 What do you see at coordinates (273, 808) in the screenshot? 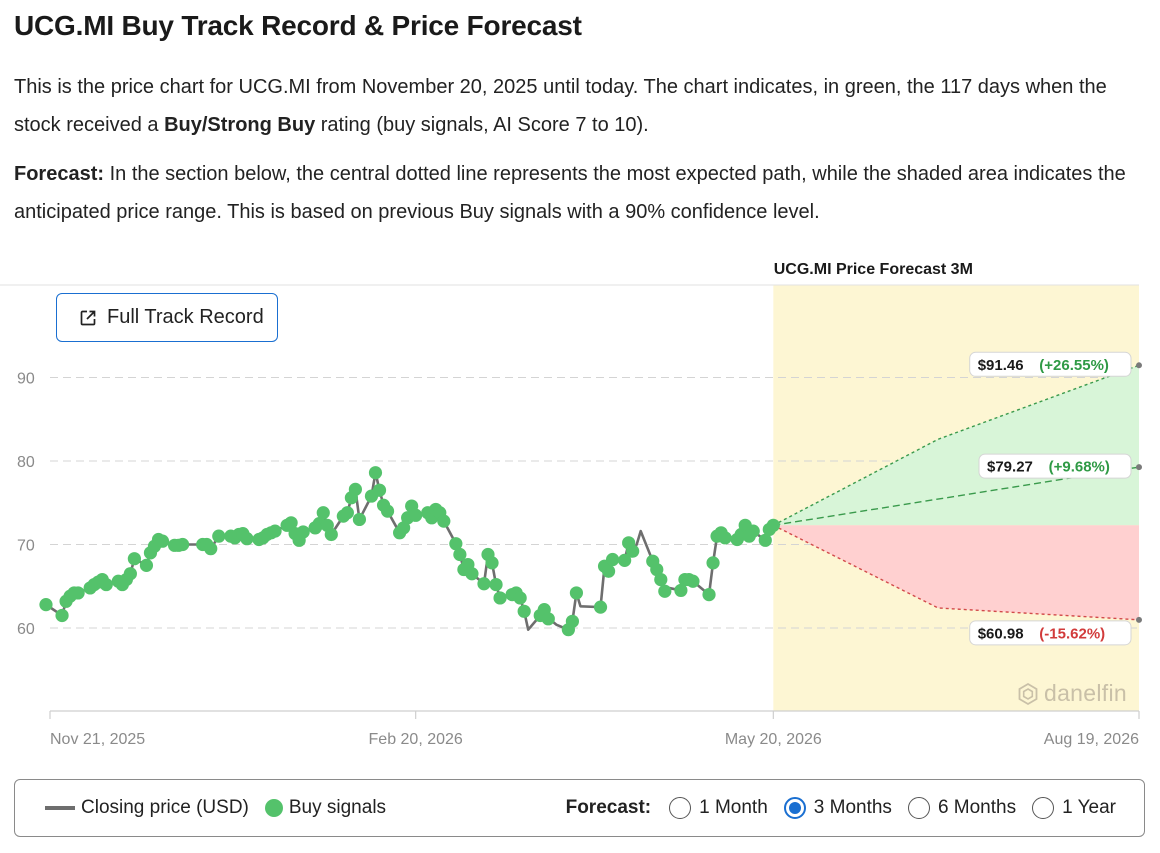
I see `buy-signal-swatch` at bounding box center [273, 808].